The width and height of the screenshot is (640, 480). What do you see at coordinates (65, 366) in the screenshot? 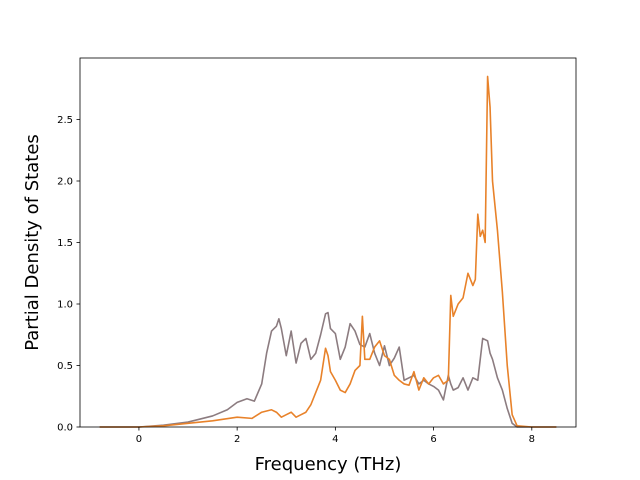
I see `y-tick-label: 0.5` at bounding box center [65, 366].